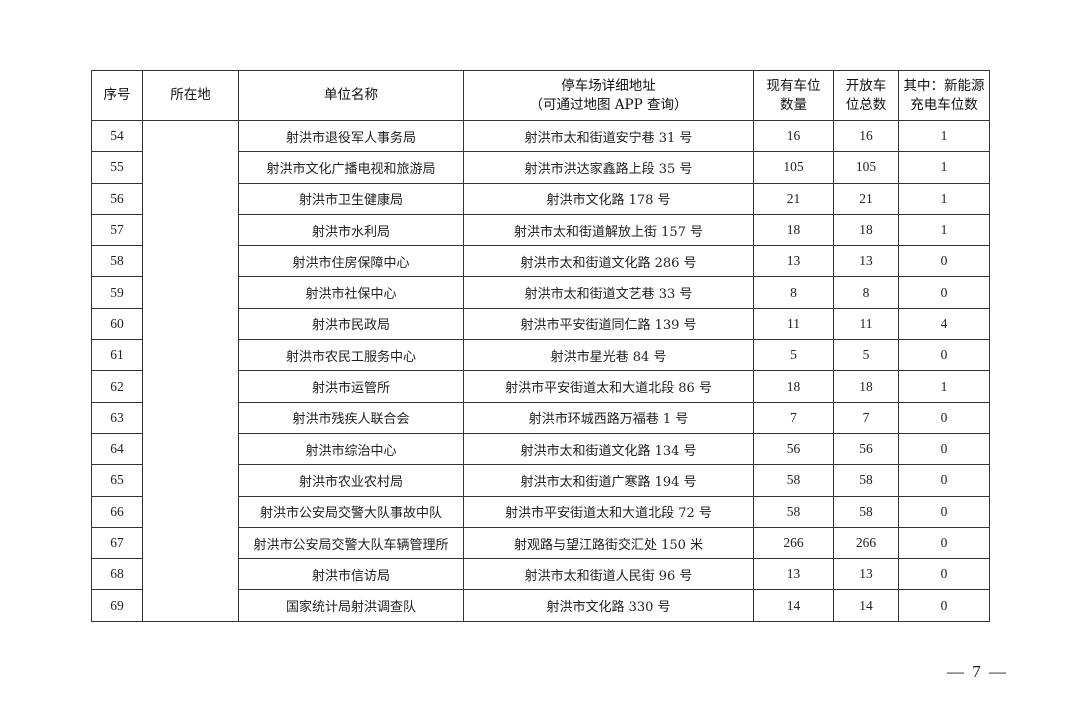  What do you see at coordinates (351, 261) in the screenshot?
I see `cell-unit: 射洪市住房保障中心` at bounding box center [351, 261].